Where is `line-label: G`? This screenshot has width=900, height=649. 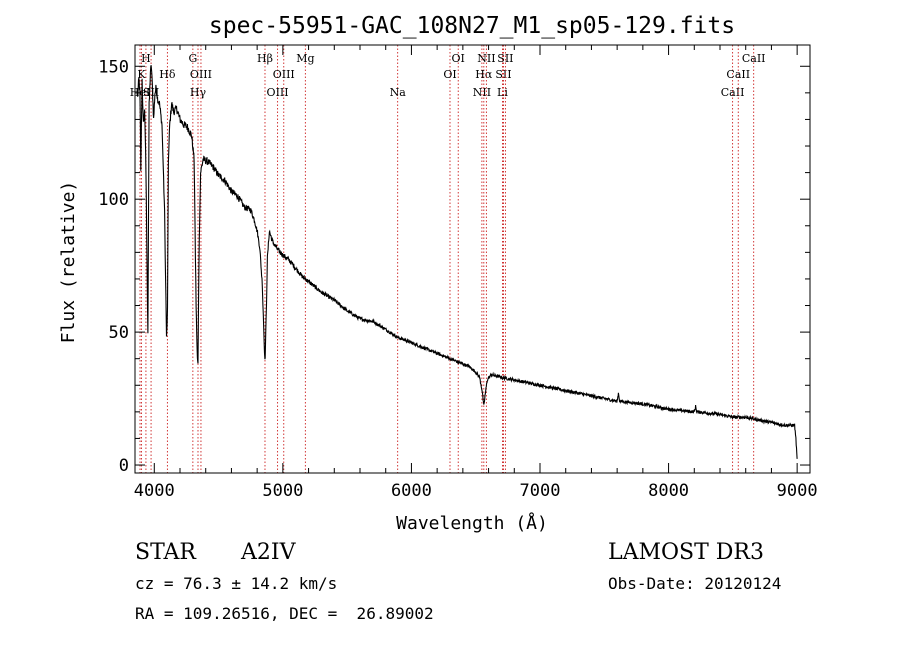 line-label: G is located at coordinates (192, 58).